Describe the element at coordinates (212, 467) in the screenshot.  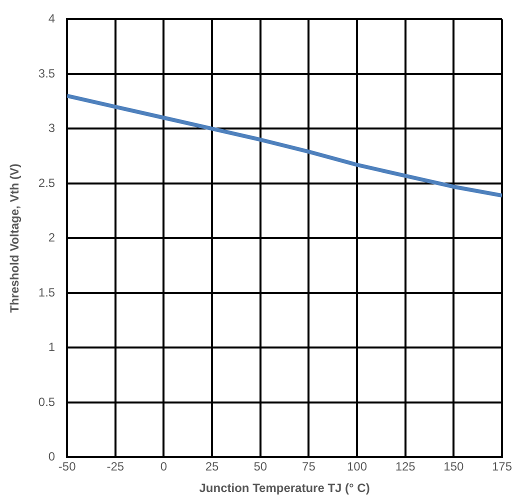
I see `x-tick-label: 25` at that location.